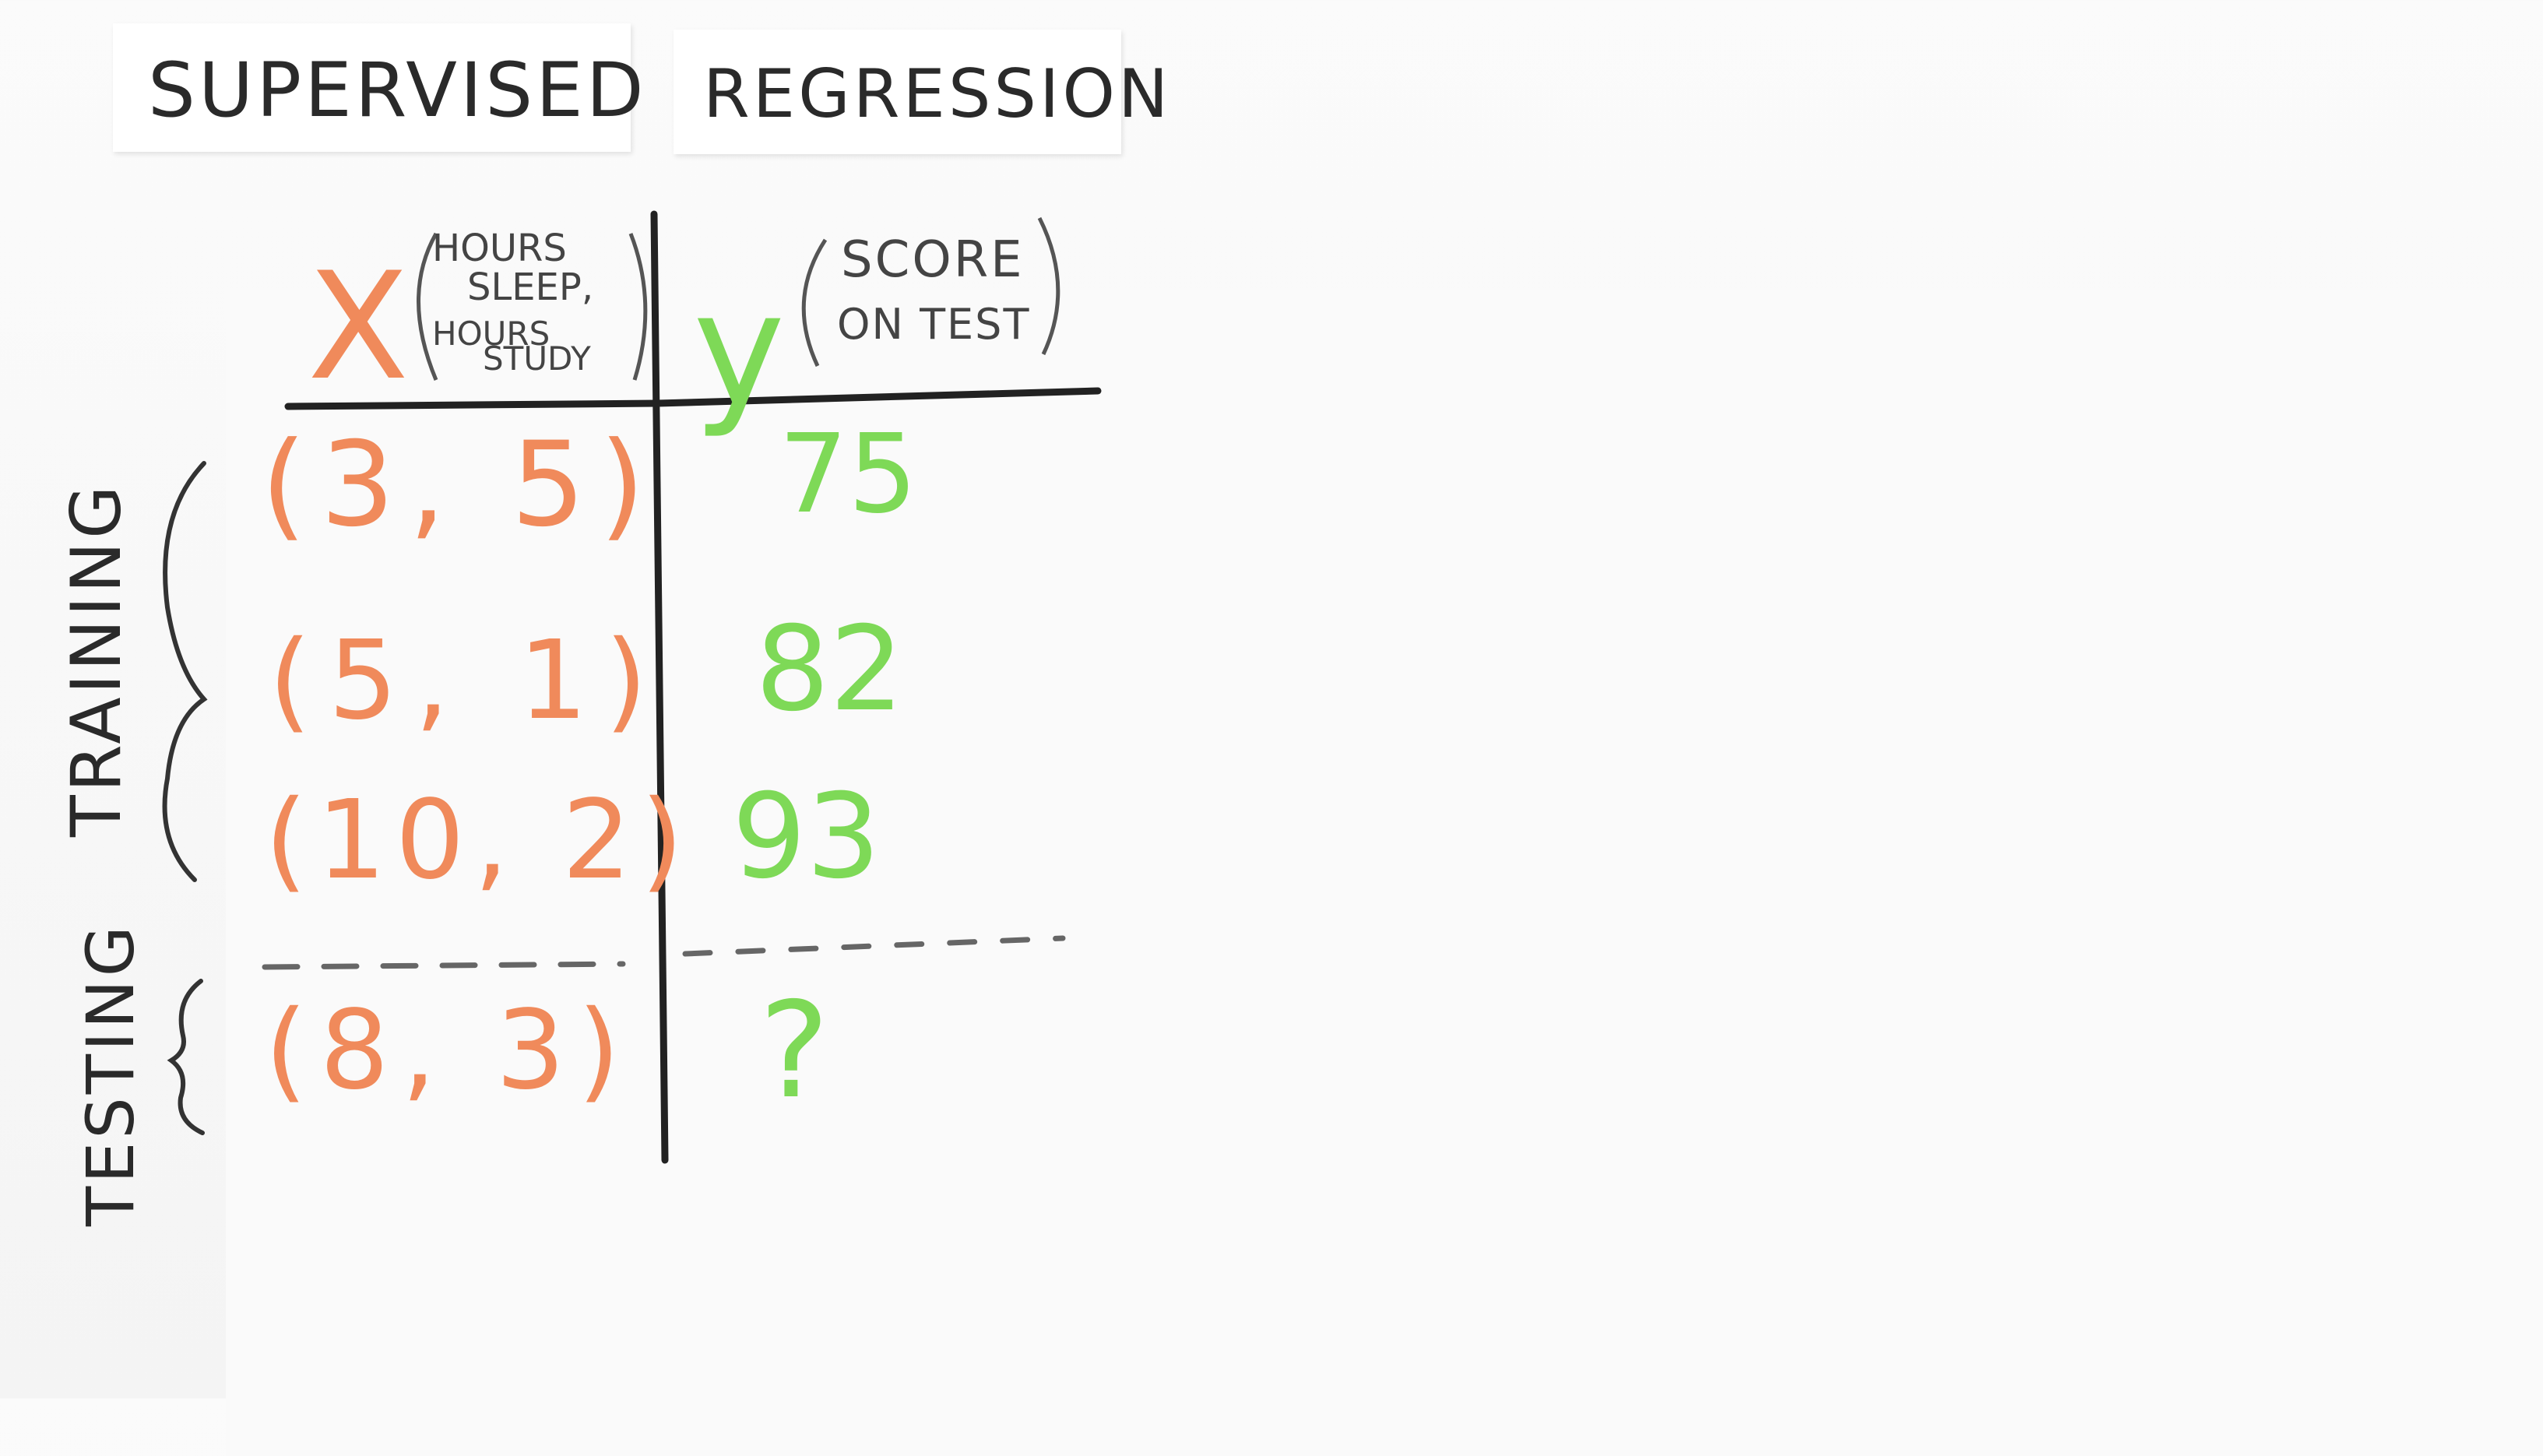  I want to click on split-line-left, so click(444, 965).